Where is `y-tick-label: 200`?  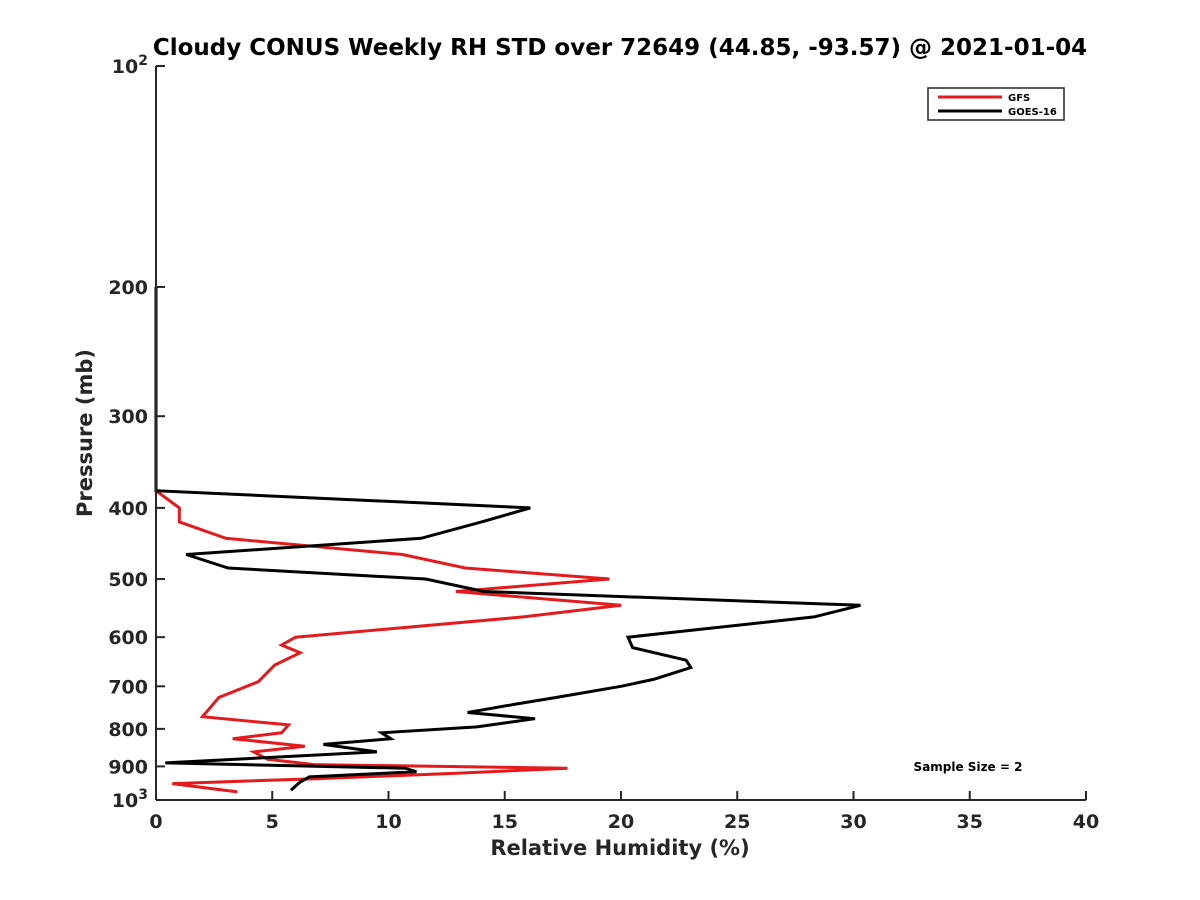
y-tick-label: 200 is located at coordinates (128, 288).